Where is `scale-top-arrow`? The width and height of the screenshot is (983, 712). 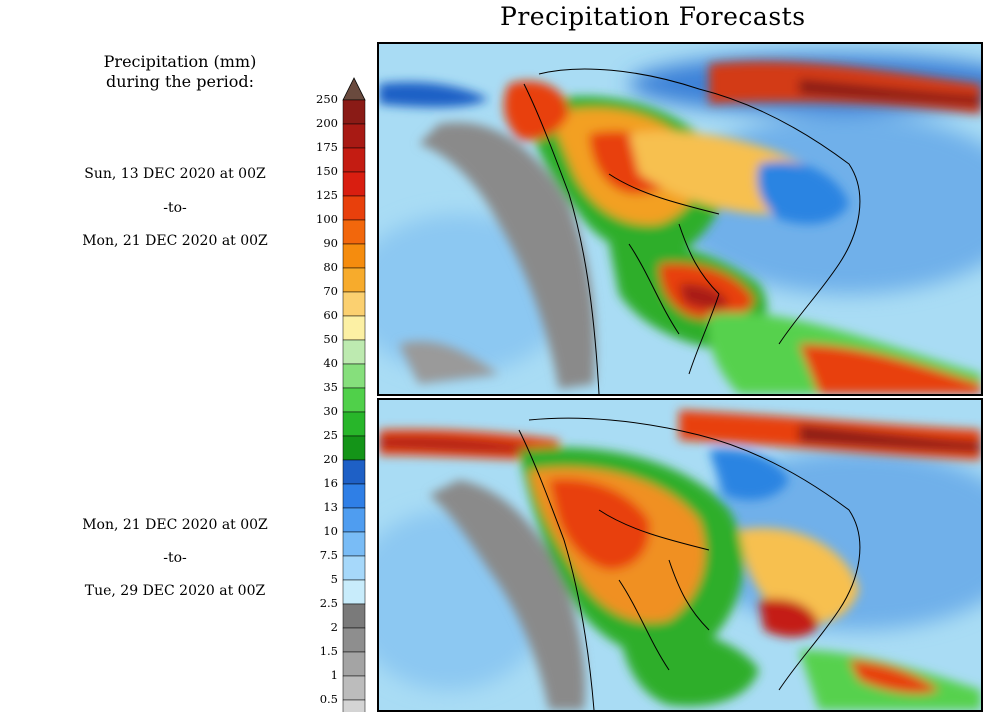
scale-top-arrow is located at coordinates (354, 89).